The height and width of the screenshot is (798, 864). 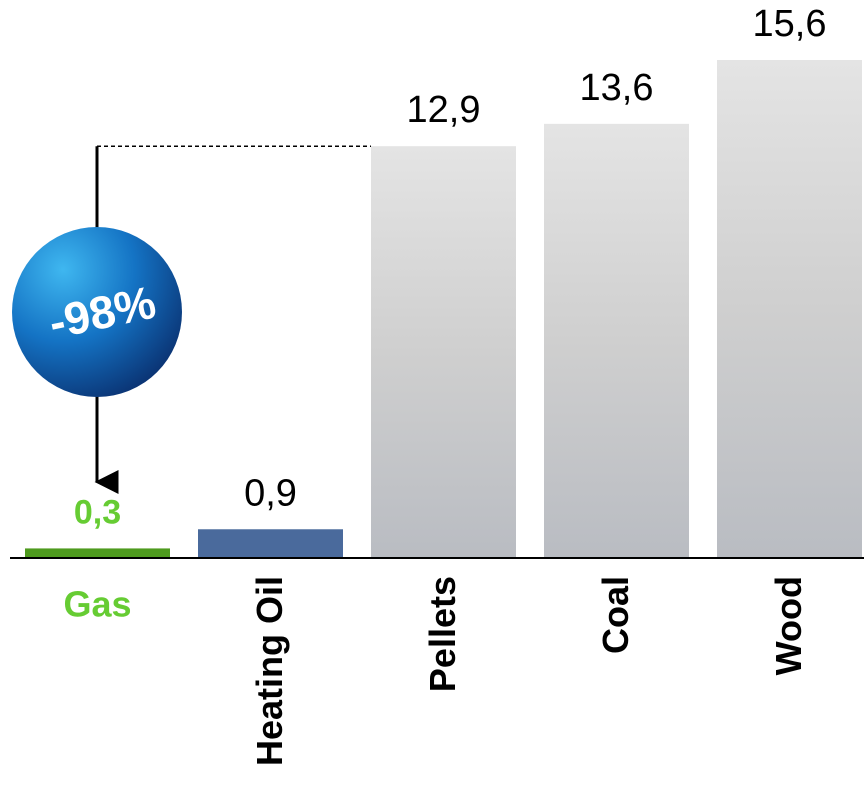 I want to click on x-tick-label: Wood, so click(x=788, y=625).